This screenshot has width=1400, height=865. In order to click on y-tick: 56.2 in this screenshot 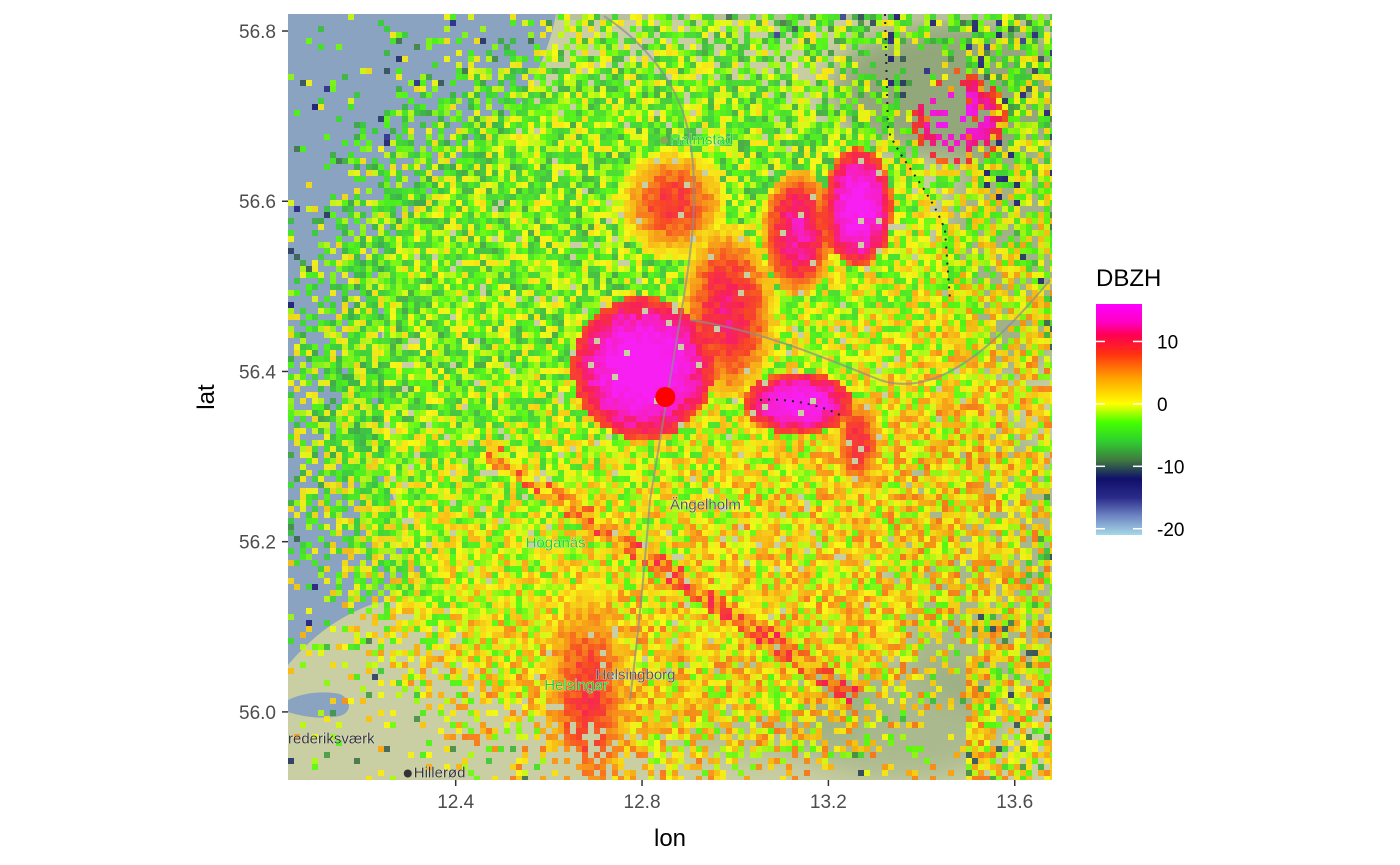, I will do `click(263, 543)`.